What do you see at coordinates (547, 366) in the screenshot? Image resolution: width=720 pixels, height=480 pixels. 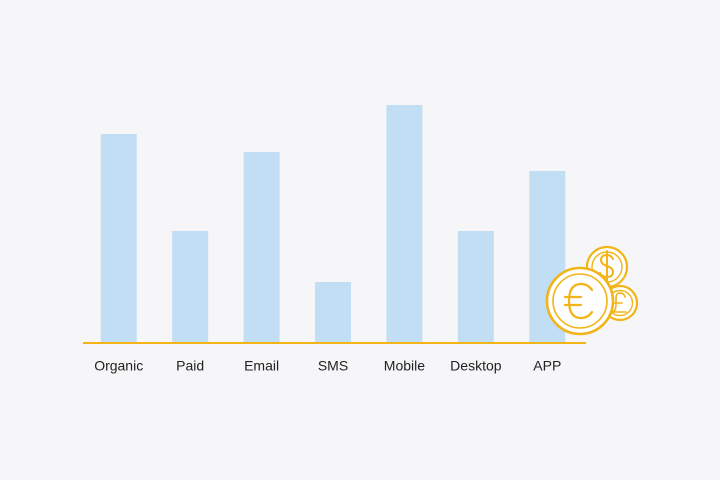 I see `x-tick-label: APP` at bounding box center [547, 366].